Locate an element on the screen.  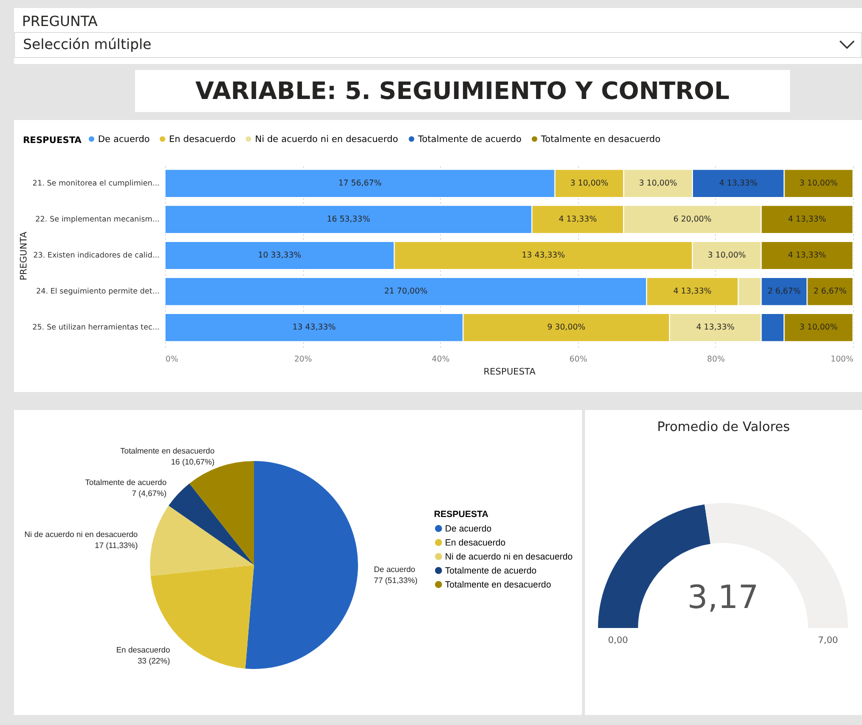
data-label: 17 (11,33%) is located at coordinates (116, 545).